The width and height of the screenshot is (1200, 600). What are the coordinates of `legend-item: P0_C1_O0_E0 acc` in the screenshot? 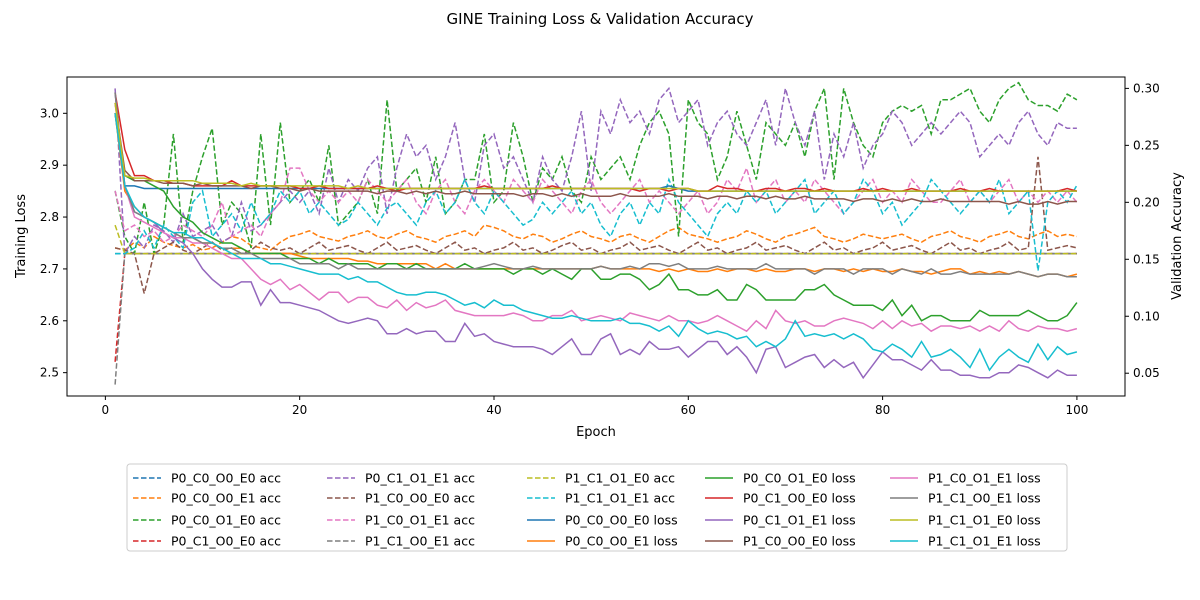 It's located at (207, 541).